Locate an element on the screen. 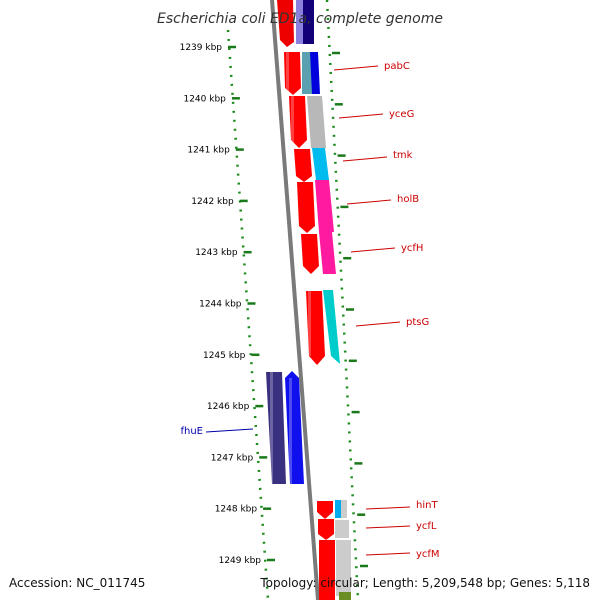 This screenshot has width=600, height=600. gene-label-yceg: yceG is located at coordinates (376, 114).